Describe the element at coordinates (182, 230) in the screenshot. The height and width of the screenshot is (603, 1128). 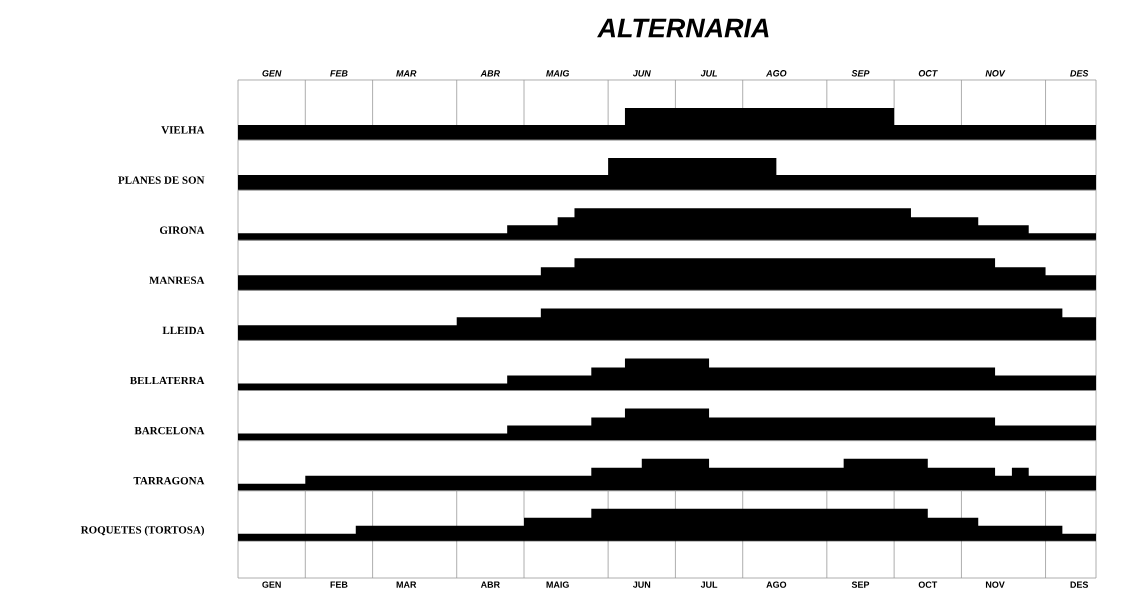
I see `text: GIRONA` at that location.